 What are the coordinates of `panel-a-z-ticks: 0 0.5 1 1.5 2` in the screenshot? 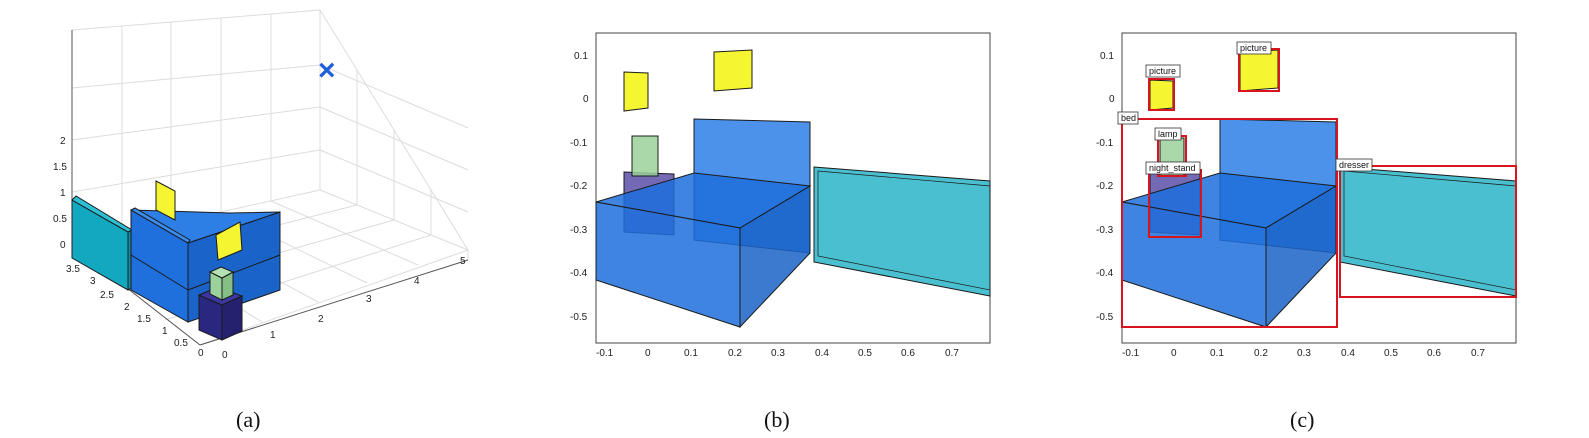 It's located at (60, 193).